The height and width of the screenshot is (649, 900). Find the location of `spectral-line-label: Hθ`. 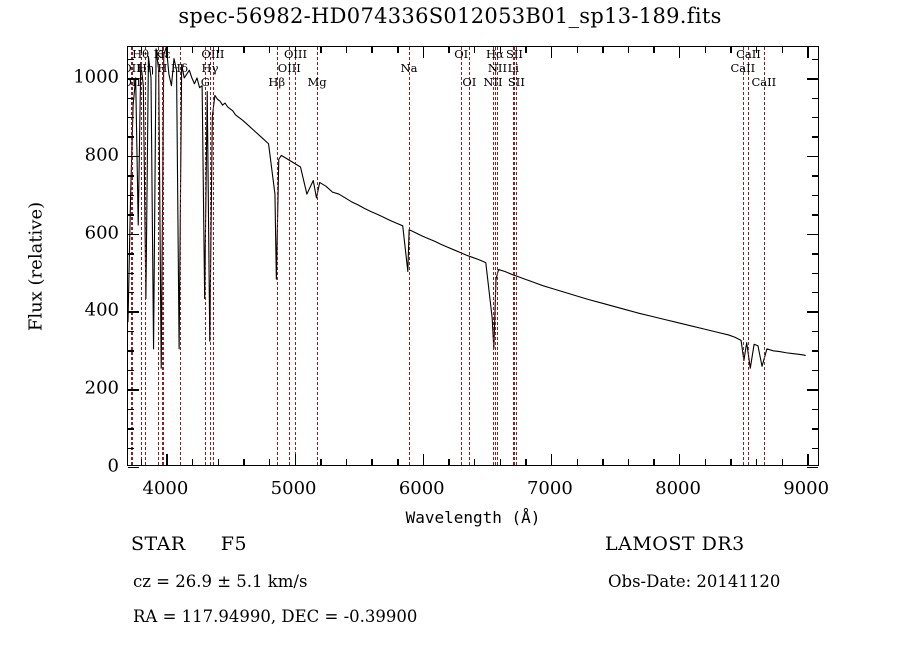

spectral-line-label: Hθ is located at coordinates (141, 54).